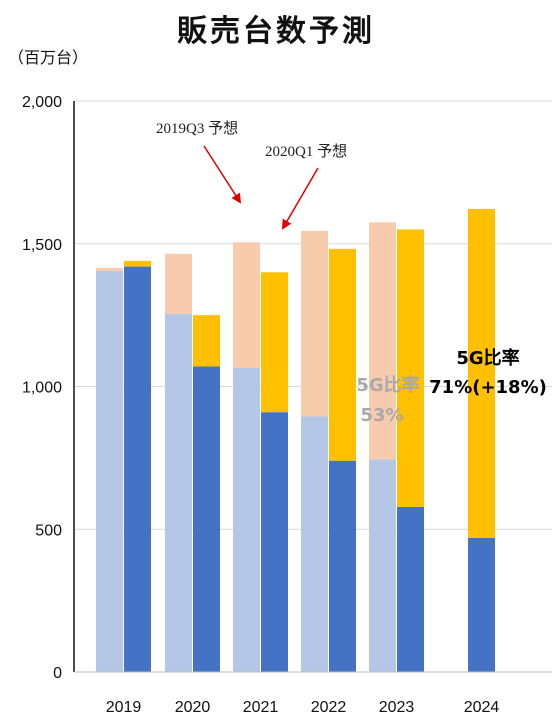 Image resolution: width=552 pixels, height=720 pixels. What do you see at coordinates (410, 589) in the screenshot?
I see `bar-2020q1-bottom-2023` at bounding box center [410, 589].